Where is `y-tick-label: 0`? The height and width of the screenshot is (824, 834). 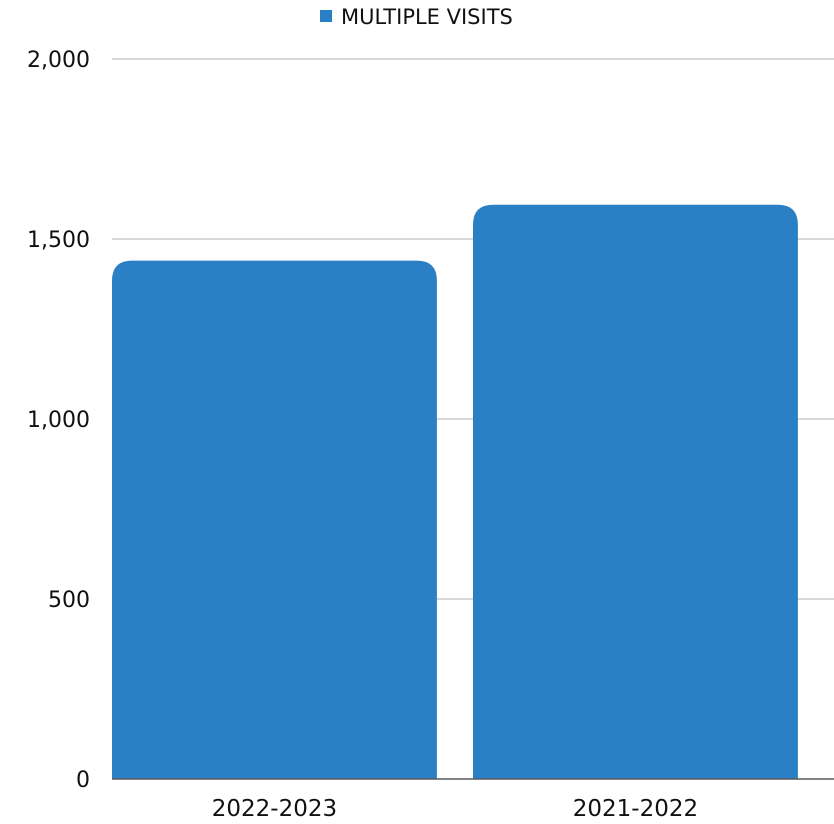
y-tick-label: 0 is located at coordinates (83, 780).